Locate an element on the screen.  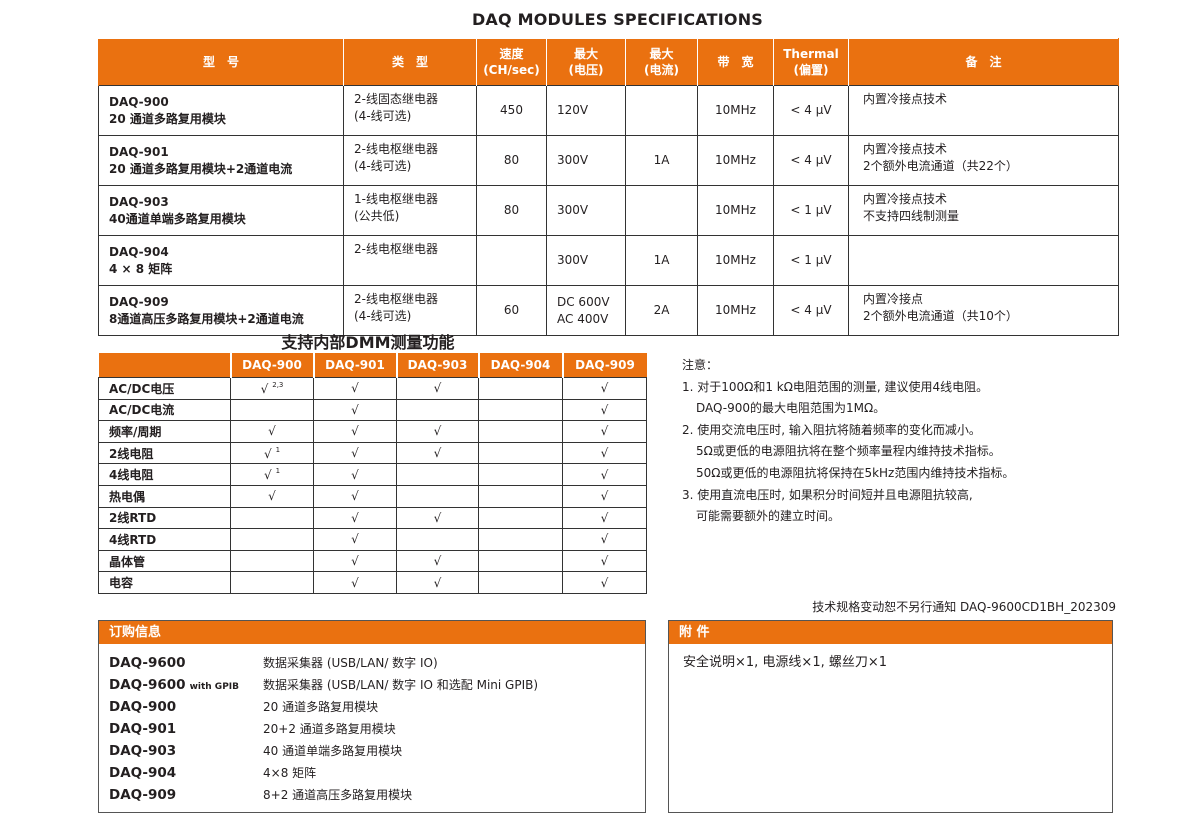
order-description: 20 通道多路复用模块 is located at coordinates (321, 707).